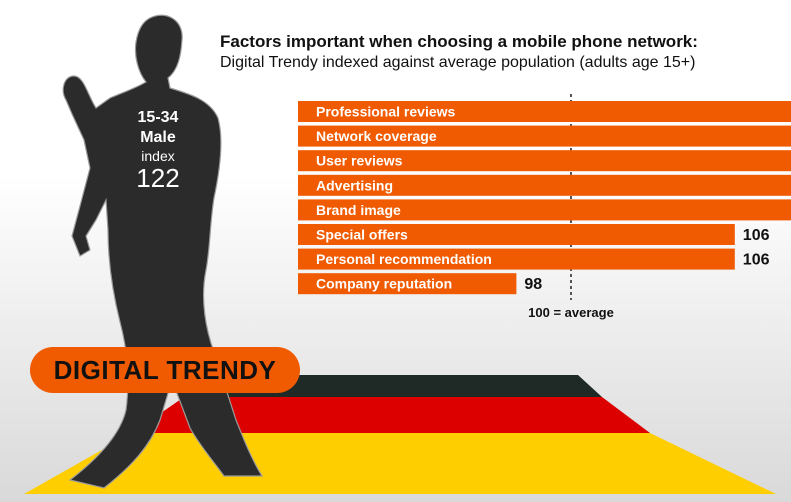 The width and height of the screenshot is (791, 502). What do you see at coordinates (544, 136) in the screenshot?
I see `bar-network-coverage` at bounding box center [544, 136].